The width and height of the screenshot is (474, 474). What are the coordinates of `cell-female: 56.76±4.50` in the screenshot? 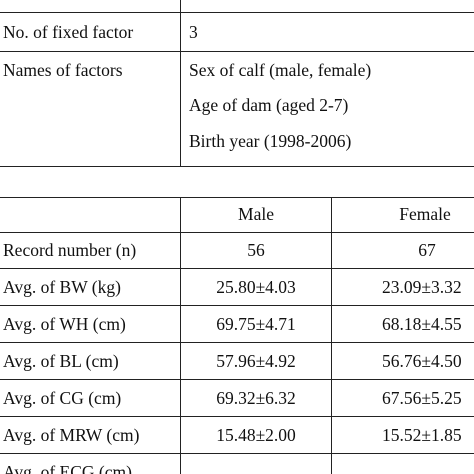 It's located at (422, 361).